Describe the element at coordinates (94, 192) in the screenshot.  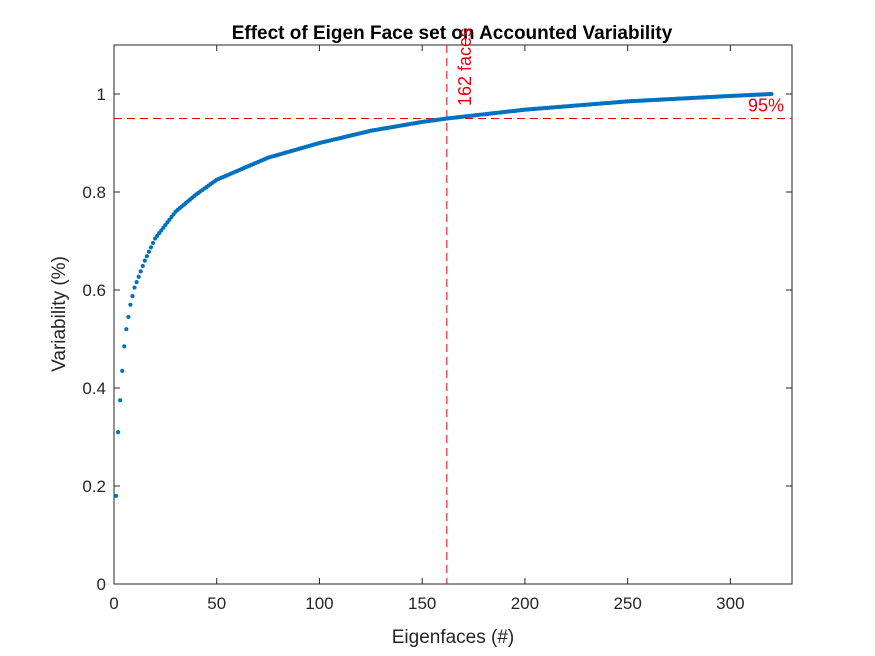
I see `y-tick-label: 0.8` at that location.